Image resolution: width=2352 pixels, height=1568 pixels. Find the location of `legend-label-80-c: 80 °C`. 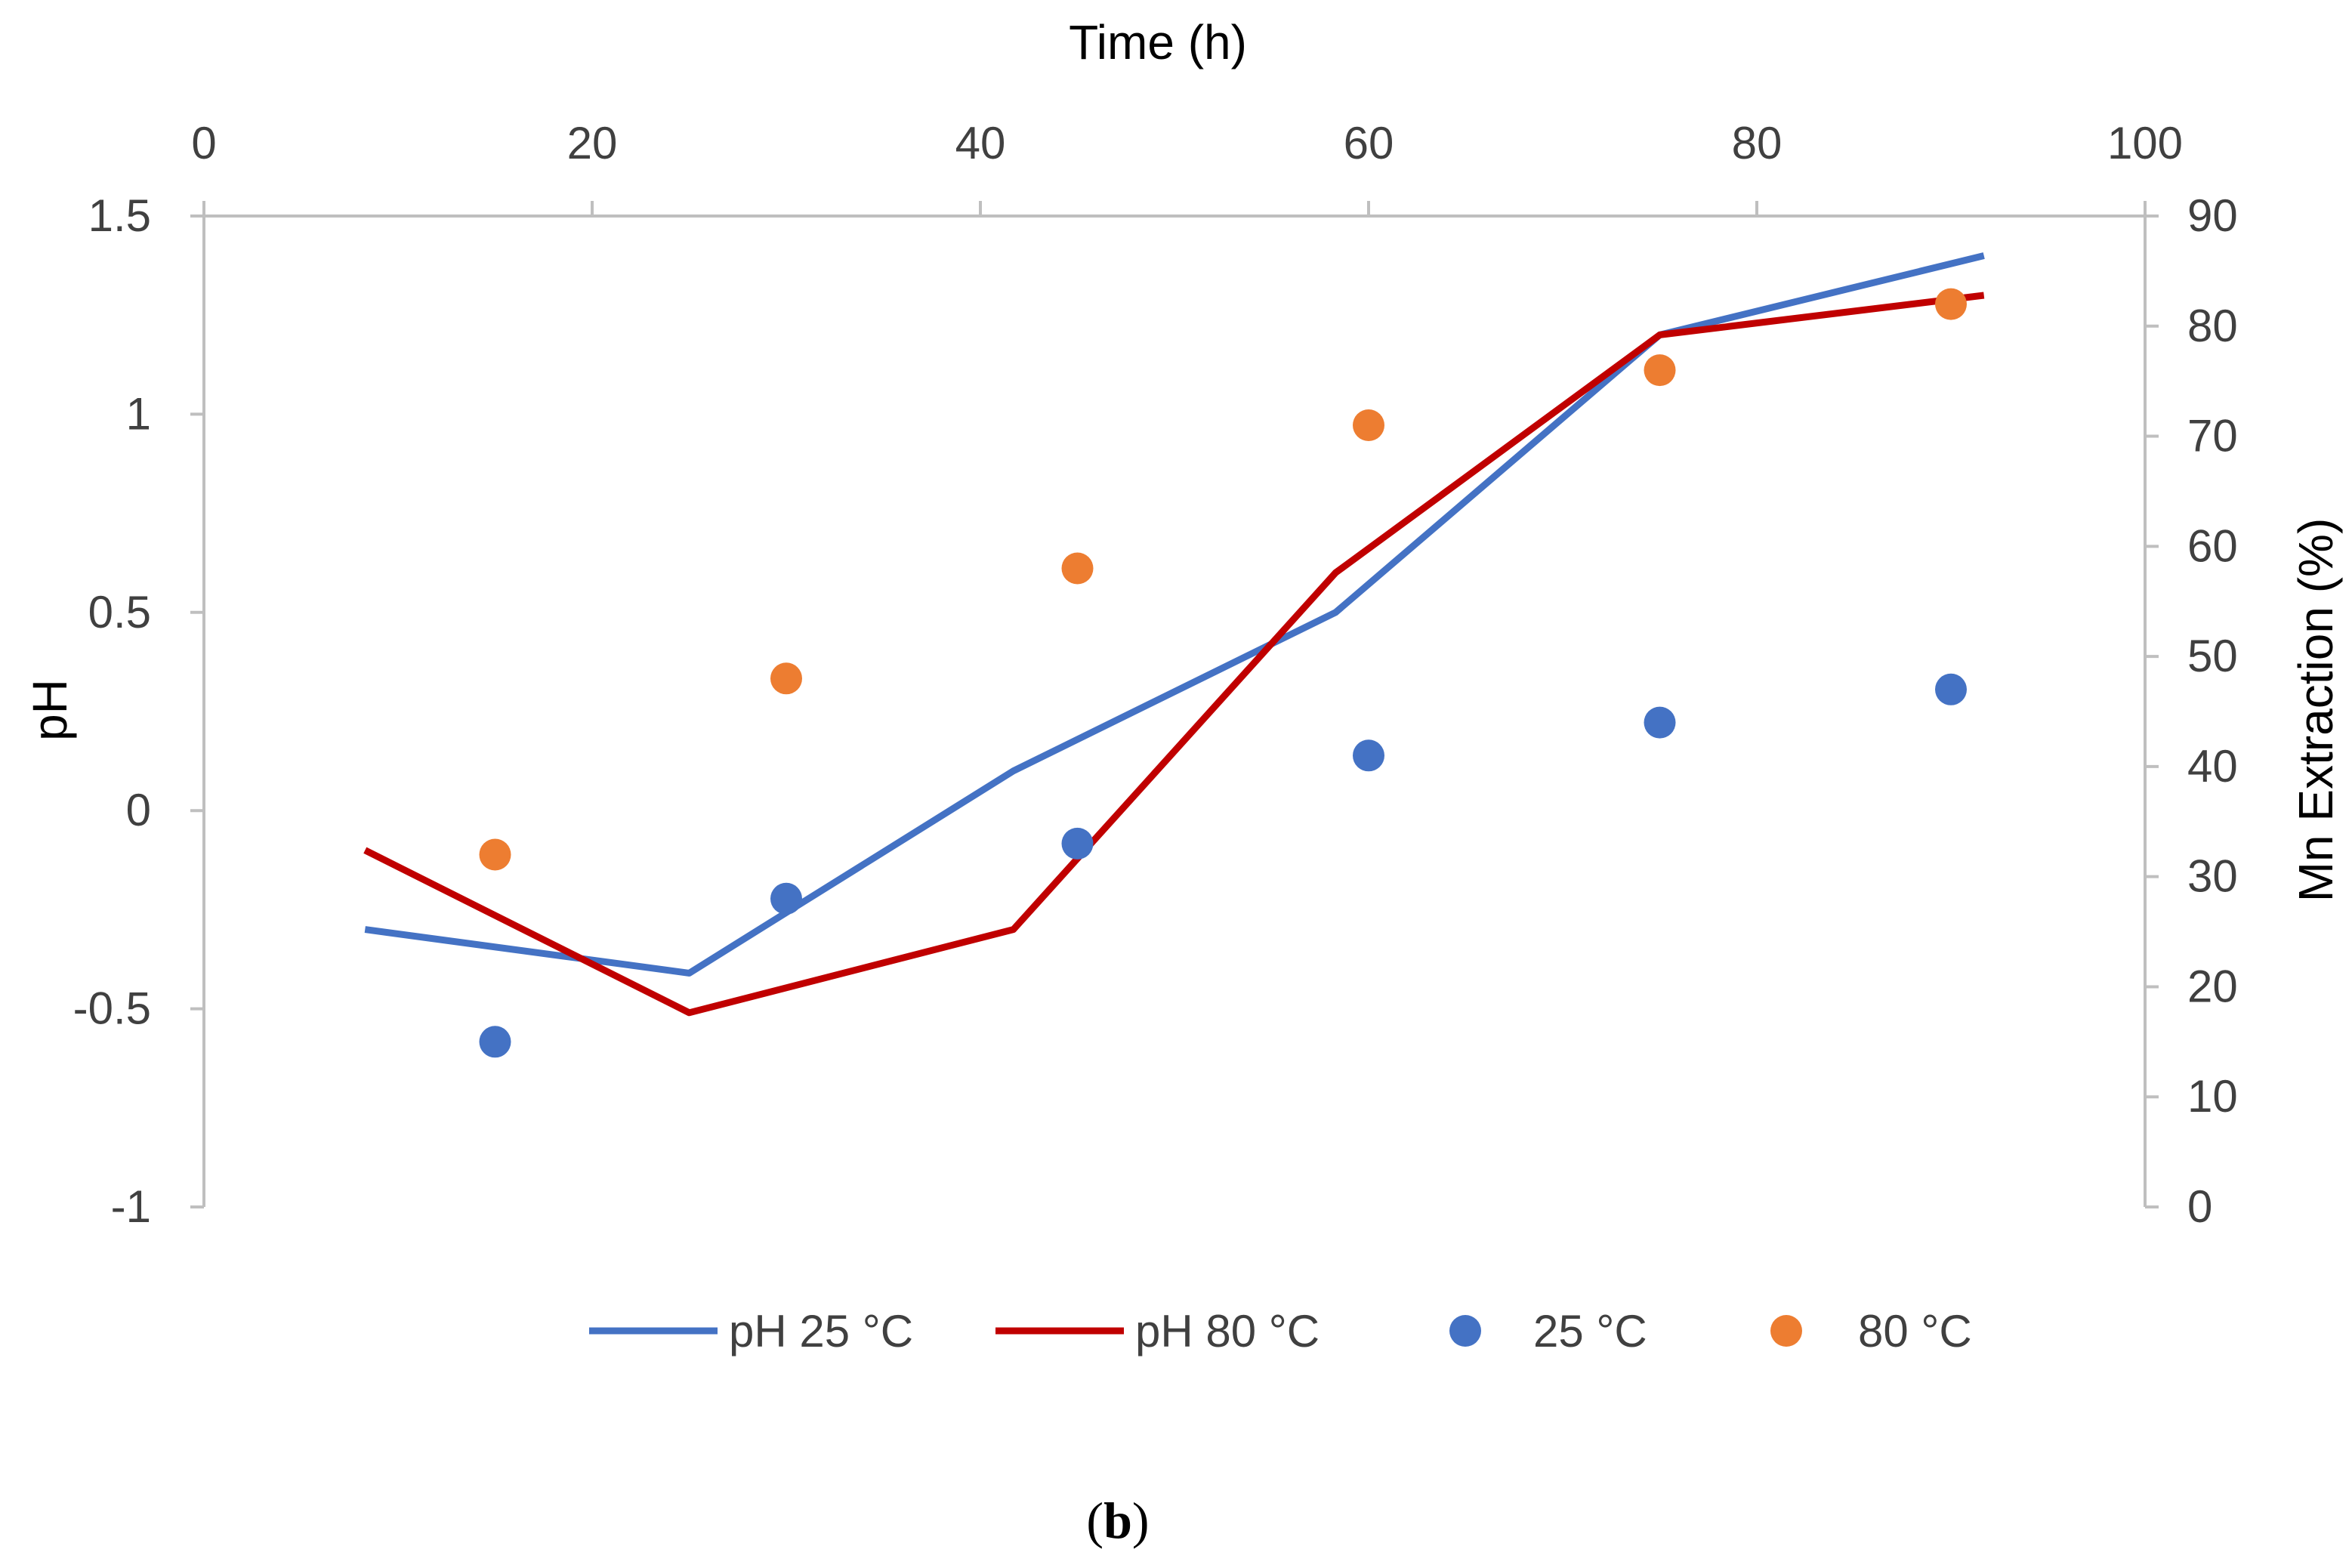

legend-label-80-c: 80 °C is located at coordinates (1915, 1331).